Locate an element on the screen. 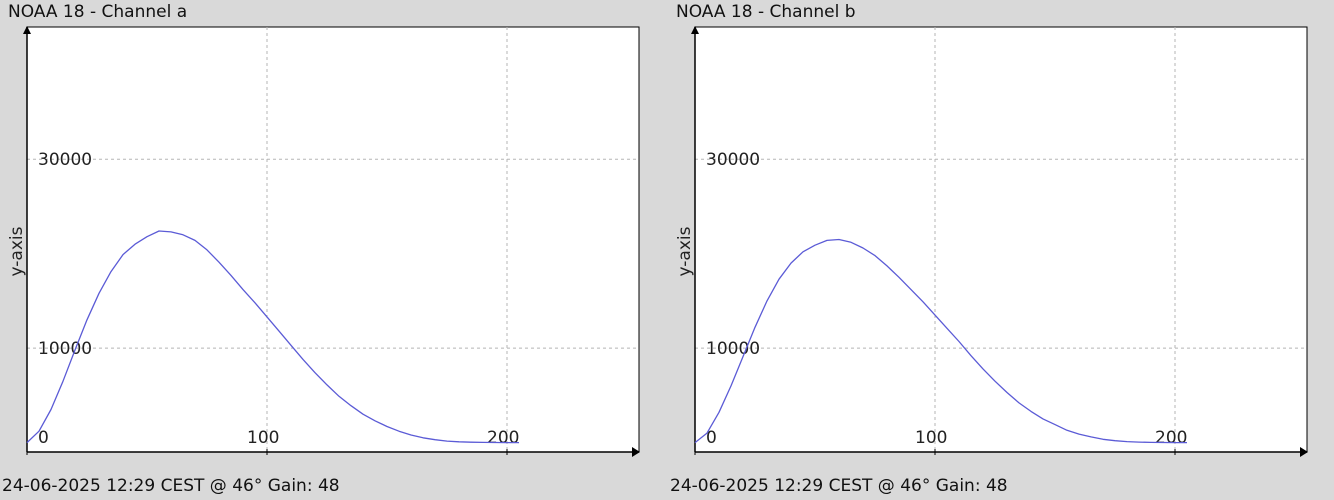 This screenshot has height=500, width=1334. chart-title: NOAA 18 - Channel b is located at coordinates (766, 12).